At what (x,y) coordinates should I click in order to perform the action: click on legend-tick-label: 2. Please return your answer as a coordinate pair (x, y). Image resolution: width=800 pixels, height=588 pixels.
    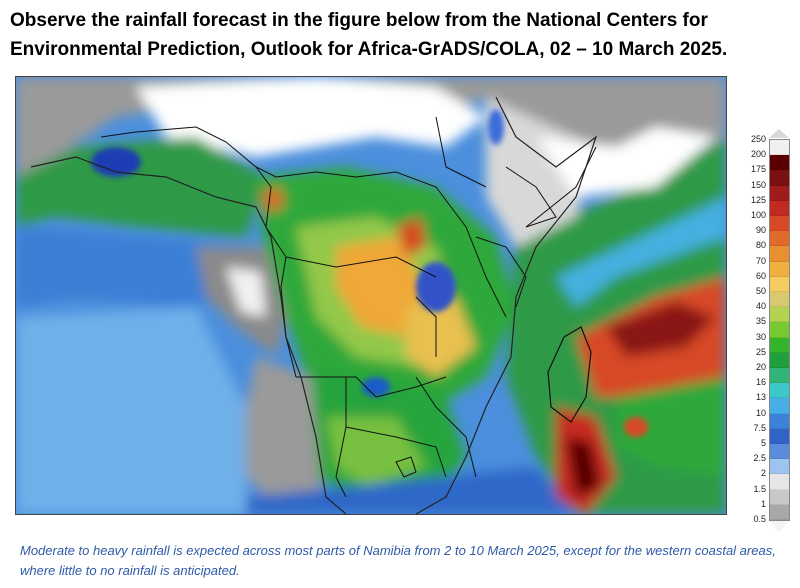
    Looking at the image, I should click on (763, 473).